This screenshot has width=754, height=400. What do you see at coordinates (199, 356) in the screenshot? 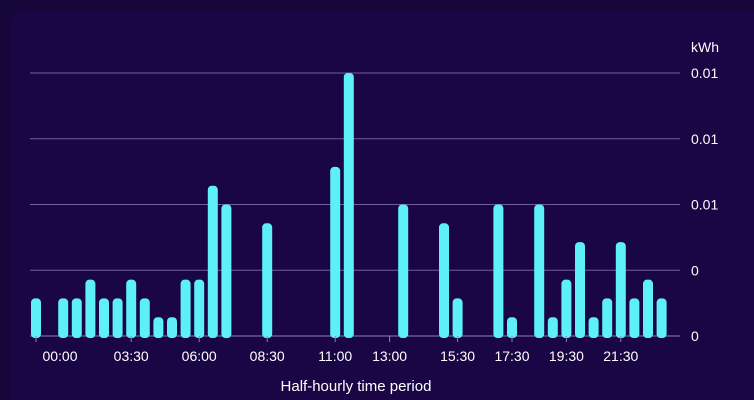
I see `x-tick-label: 06:00` at bounding box center [199, 356].